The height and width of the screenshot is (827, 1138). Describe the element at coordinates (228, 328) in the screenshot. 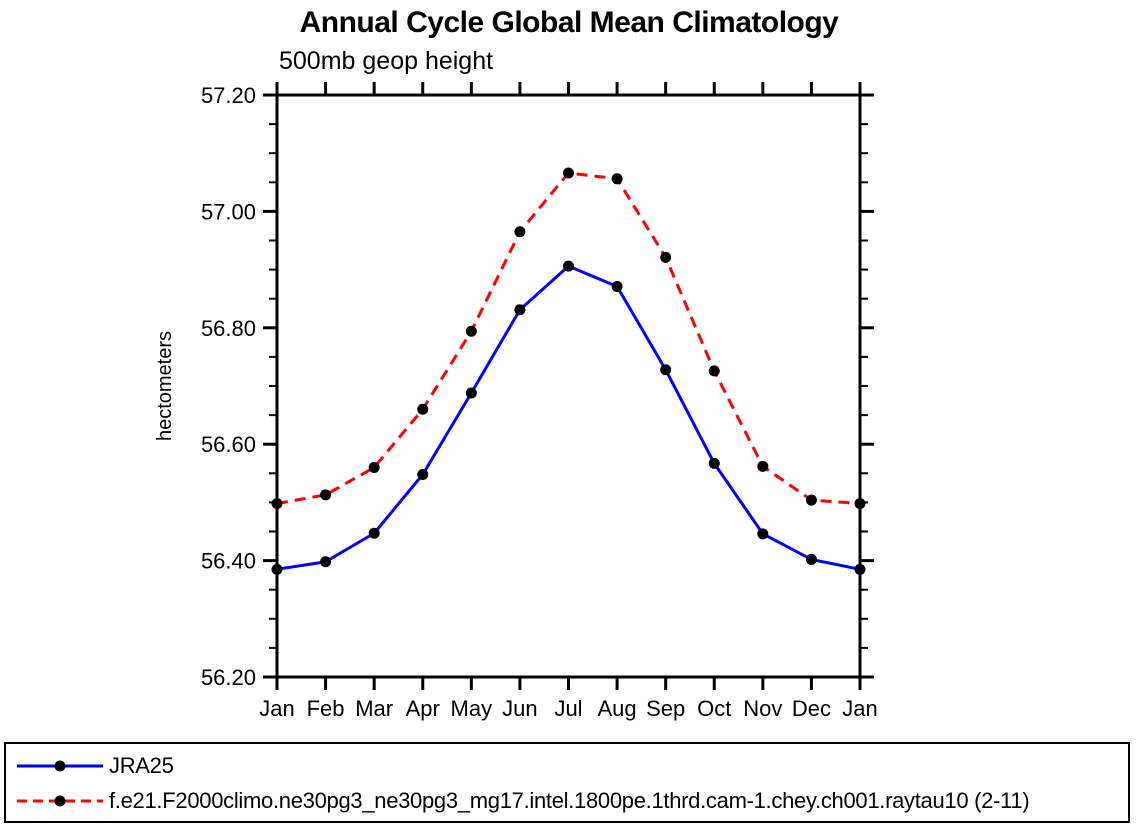

I see `y-tick-label: 56.80` at that location.